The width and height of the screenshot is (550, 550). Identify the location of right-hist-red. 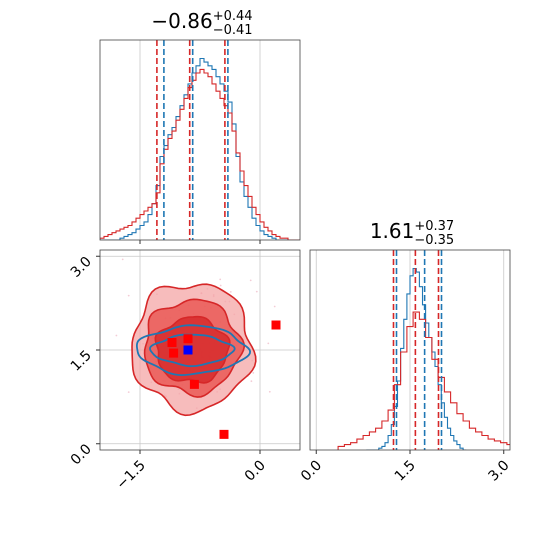
(423, 380).